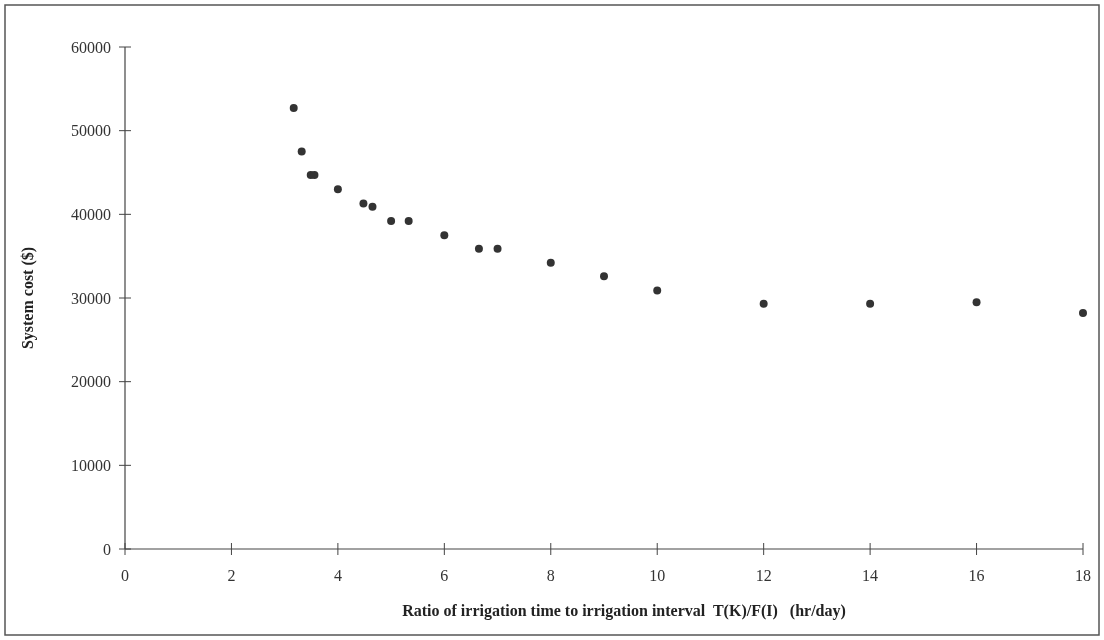 This screenshot has width=1104, height=640. What do you see at coordinates (657, 575) in the screenshot?
I see `x-tick-label: 10` at bounding box center [657, 575].